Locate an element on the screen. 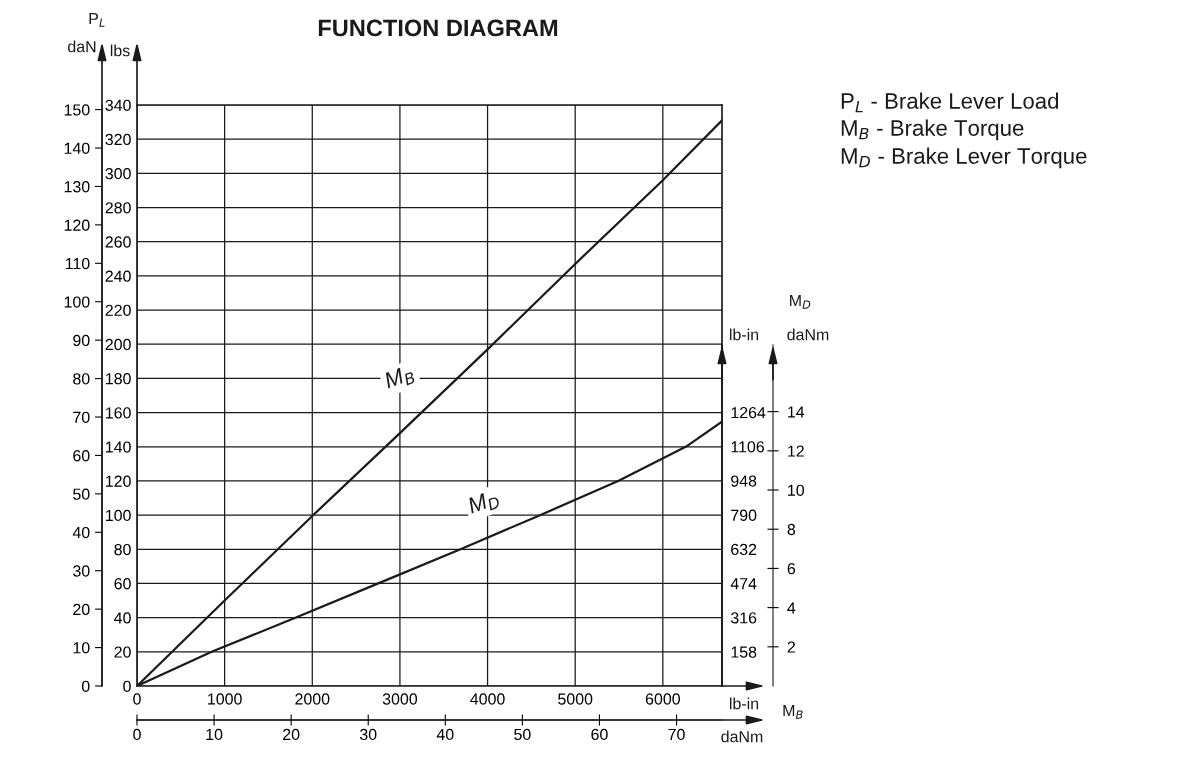 The image size is (1192, 758). y-tick-label: 474 is located at coordinates (743, 584).